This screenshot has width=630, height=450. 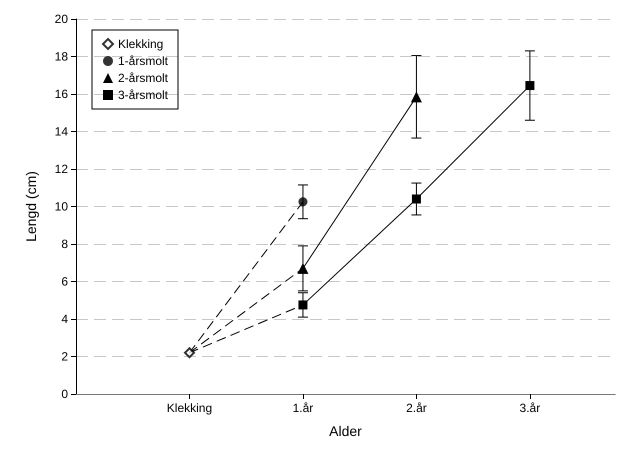 What do you see at coordinates (416, 408) in the screenshot?
I see `x-tick-label: 2.år` at bounding box center [416, 408].